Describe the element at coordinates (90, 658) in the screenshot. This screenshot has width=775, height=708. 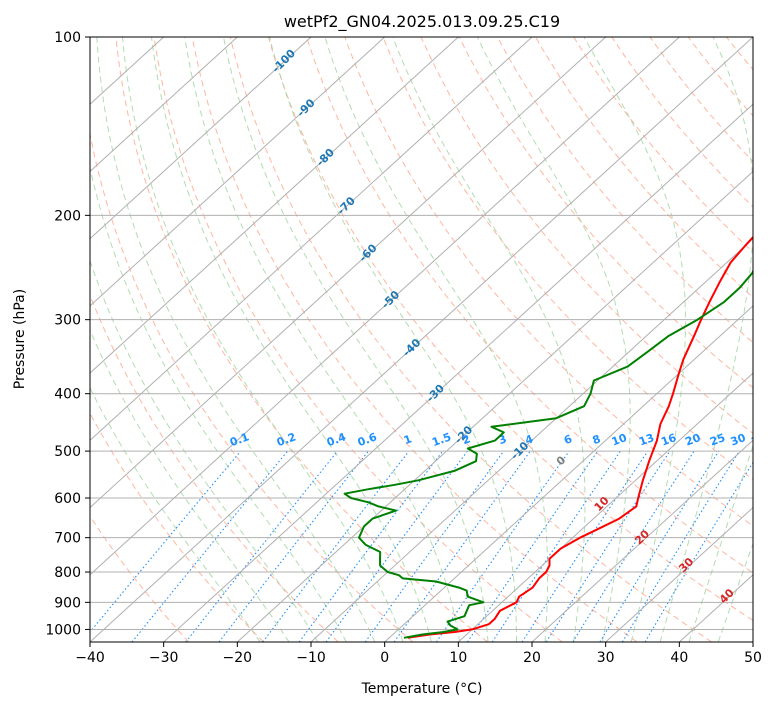
I see `x-tick-label: −40` at that location.